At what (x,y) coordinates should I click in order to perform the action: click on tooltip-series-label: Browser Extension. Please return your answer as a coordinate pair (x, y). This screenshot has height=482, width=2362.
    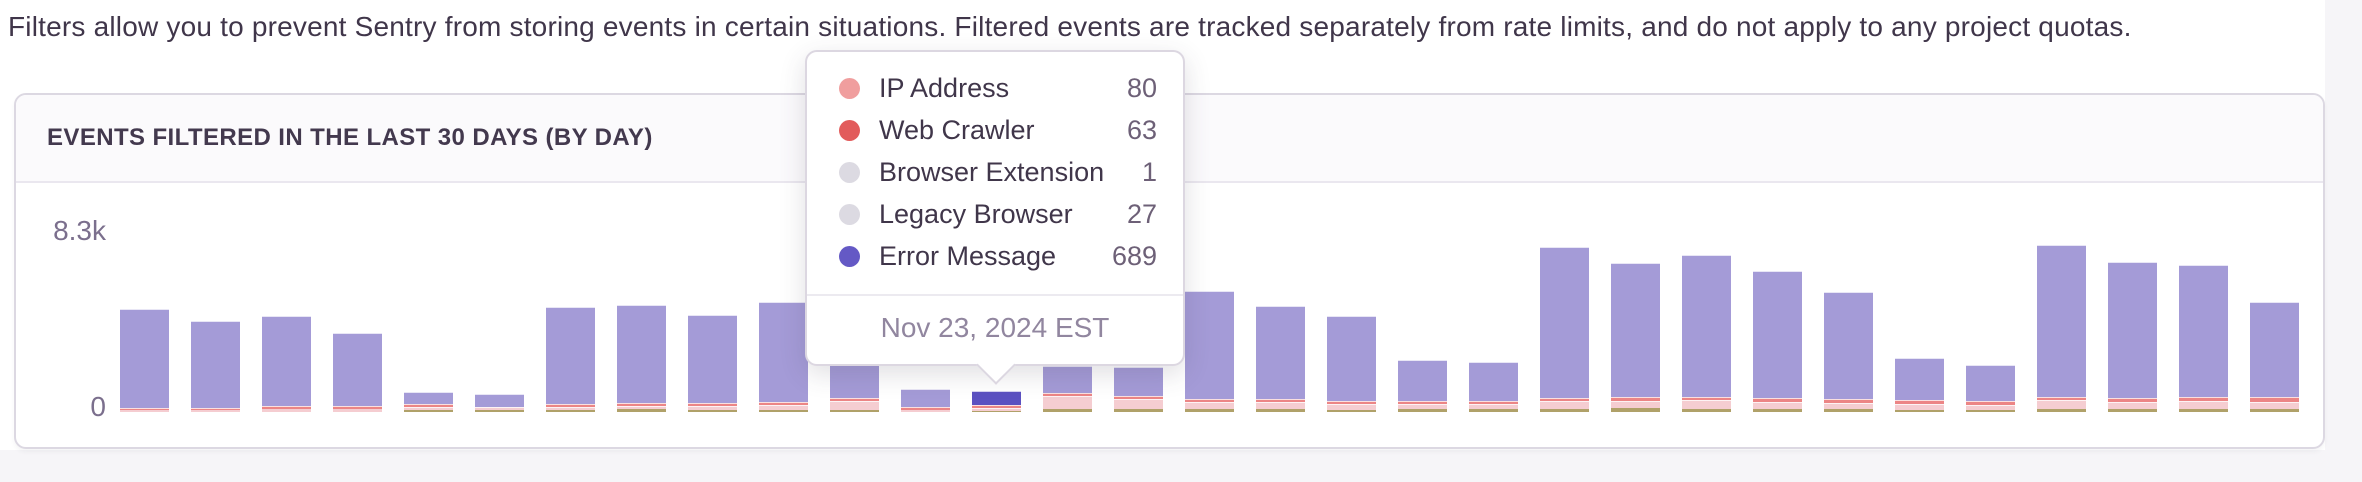
    Looking at the image, I should click on (992, 171).